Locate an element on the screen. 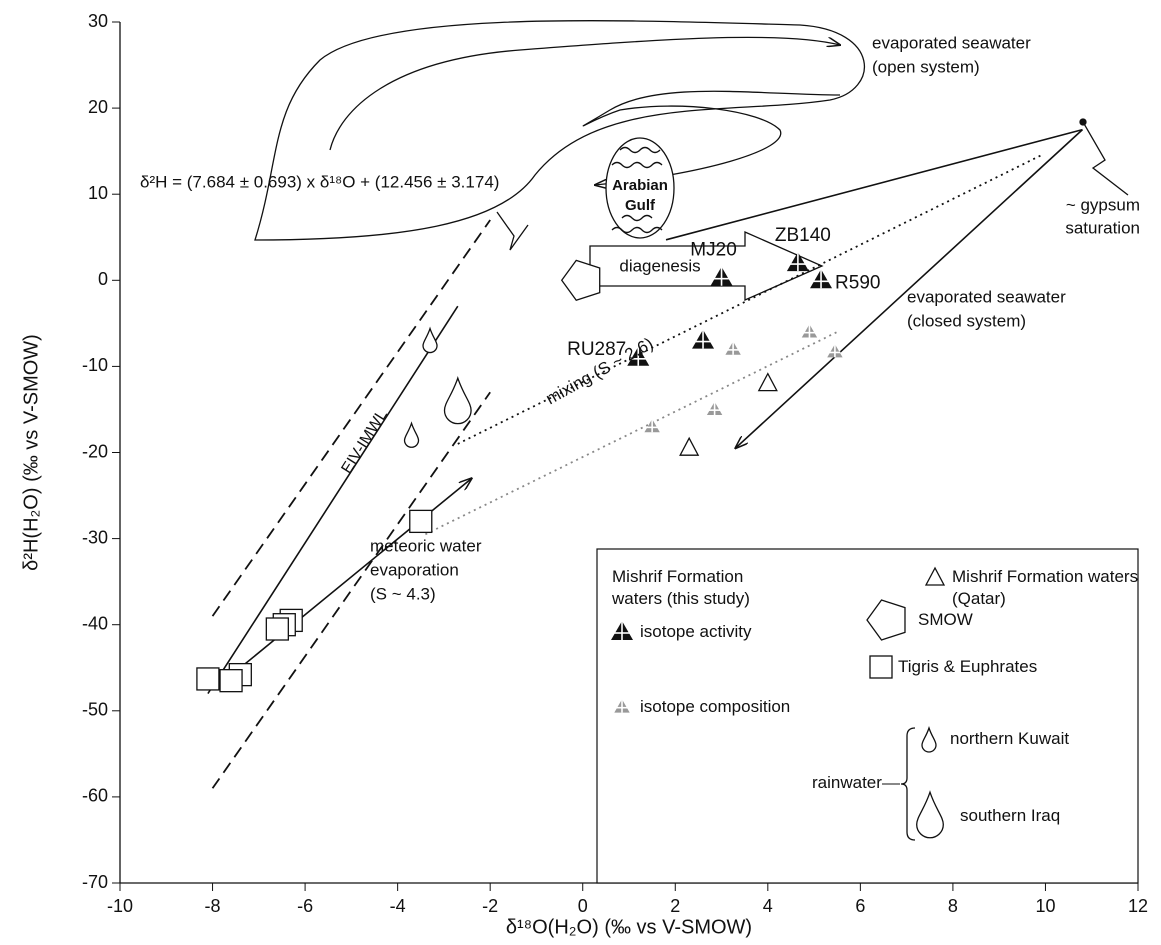 The width and height of the screenshot is (1161, 945). y-tick-label: -70 is located at coordinates (95, 882).